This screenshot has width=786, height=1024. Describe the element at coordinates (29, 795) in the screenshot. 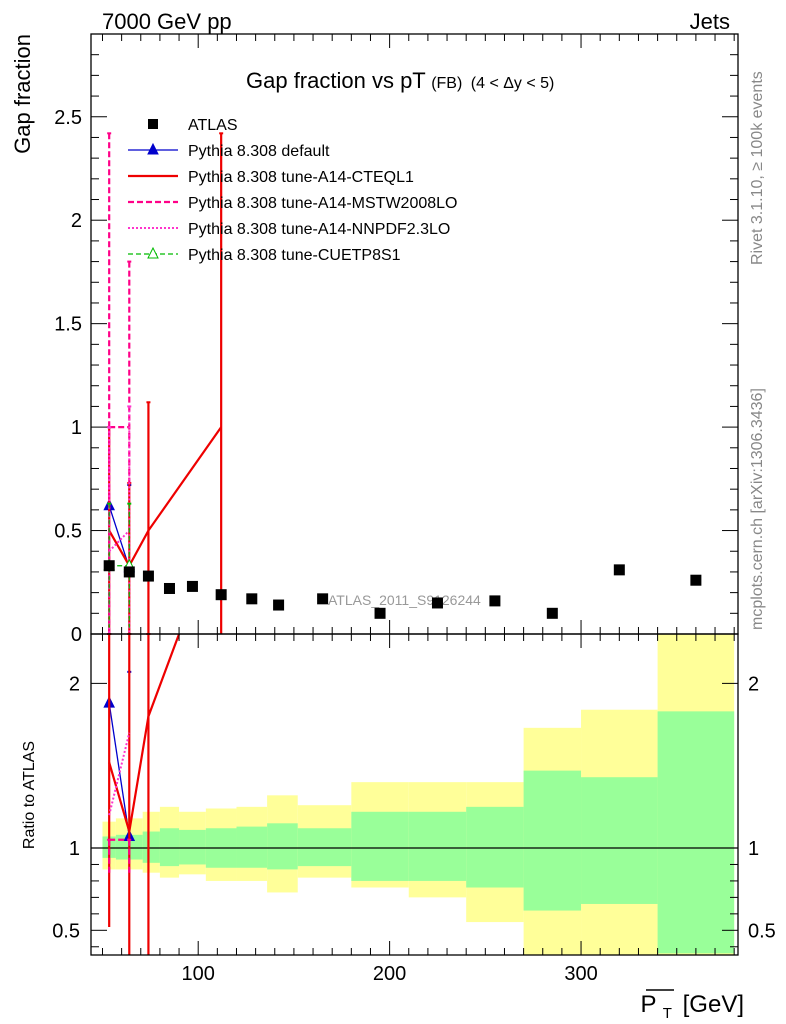

I see `ratio-y-axis-label: Ratio to ATLAS` at that location.